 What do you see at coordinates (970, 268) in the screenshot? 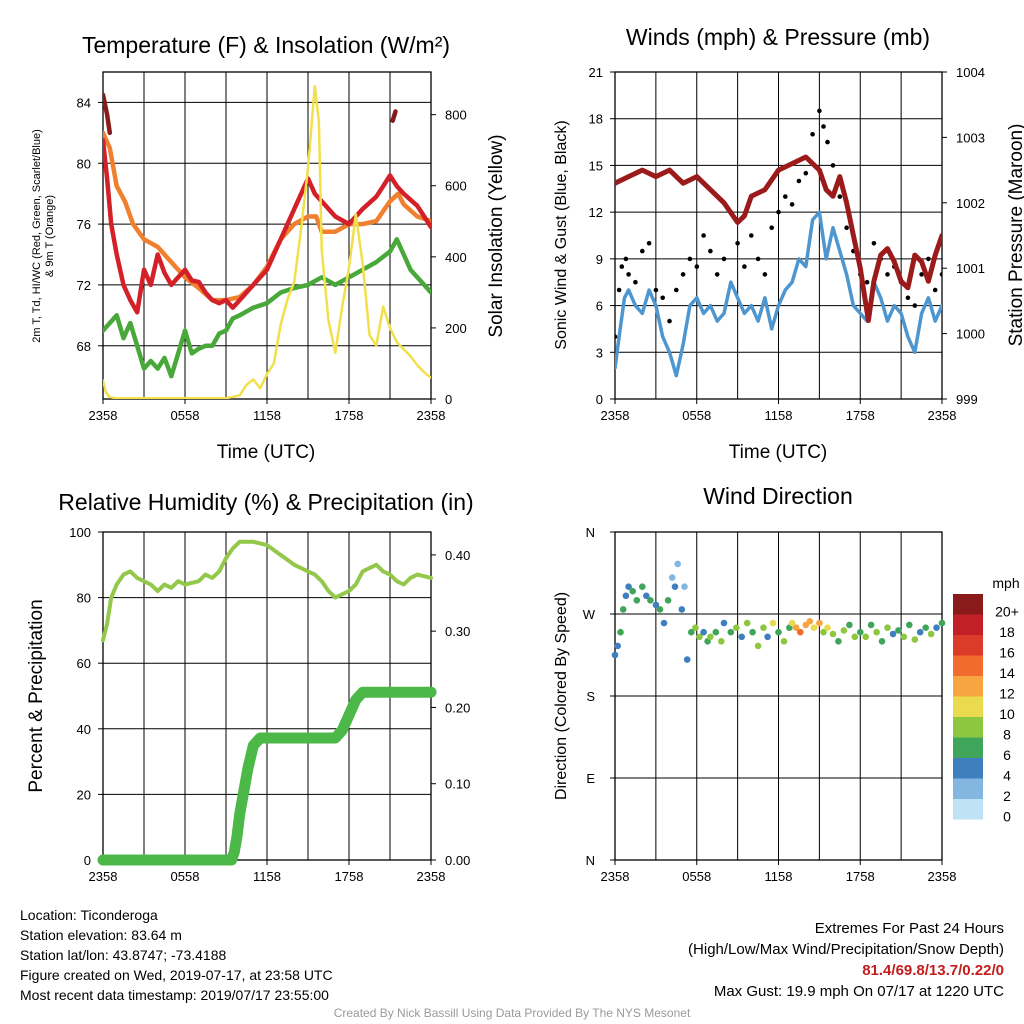
I see `y2-tick-label: 1001` at bounding box center [970, 268].